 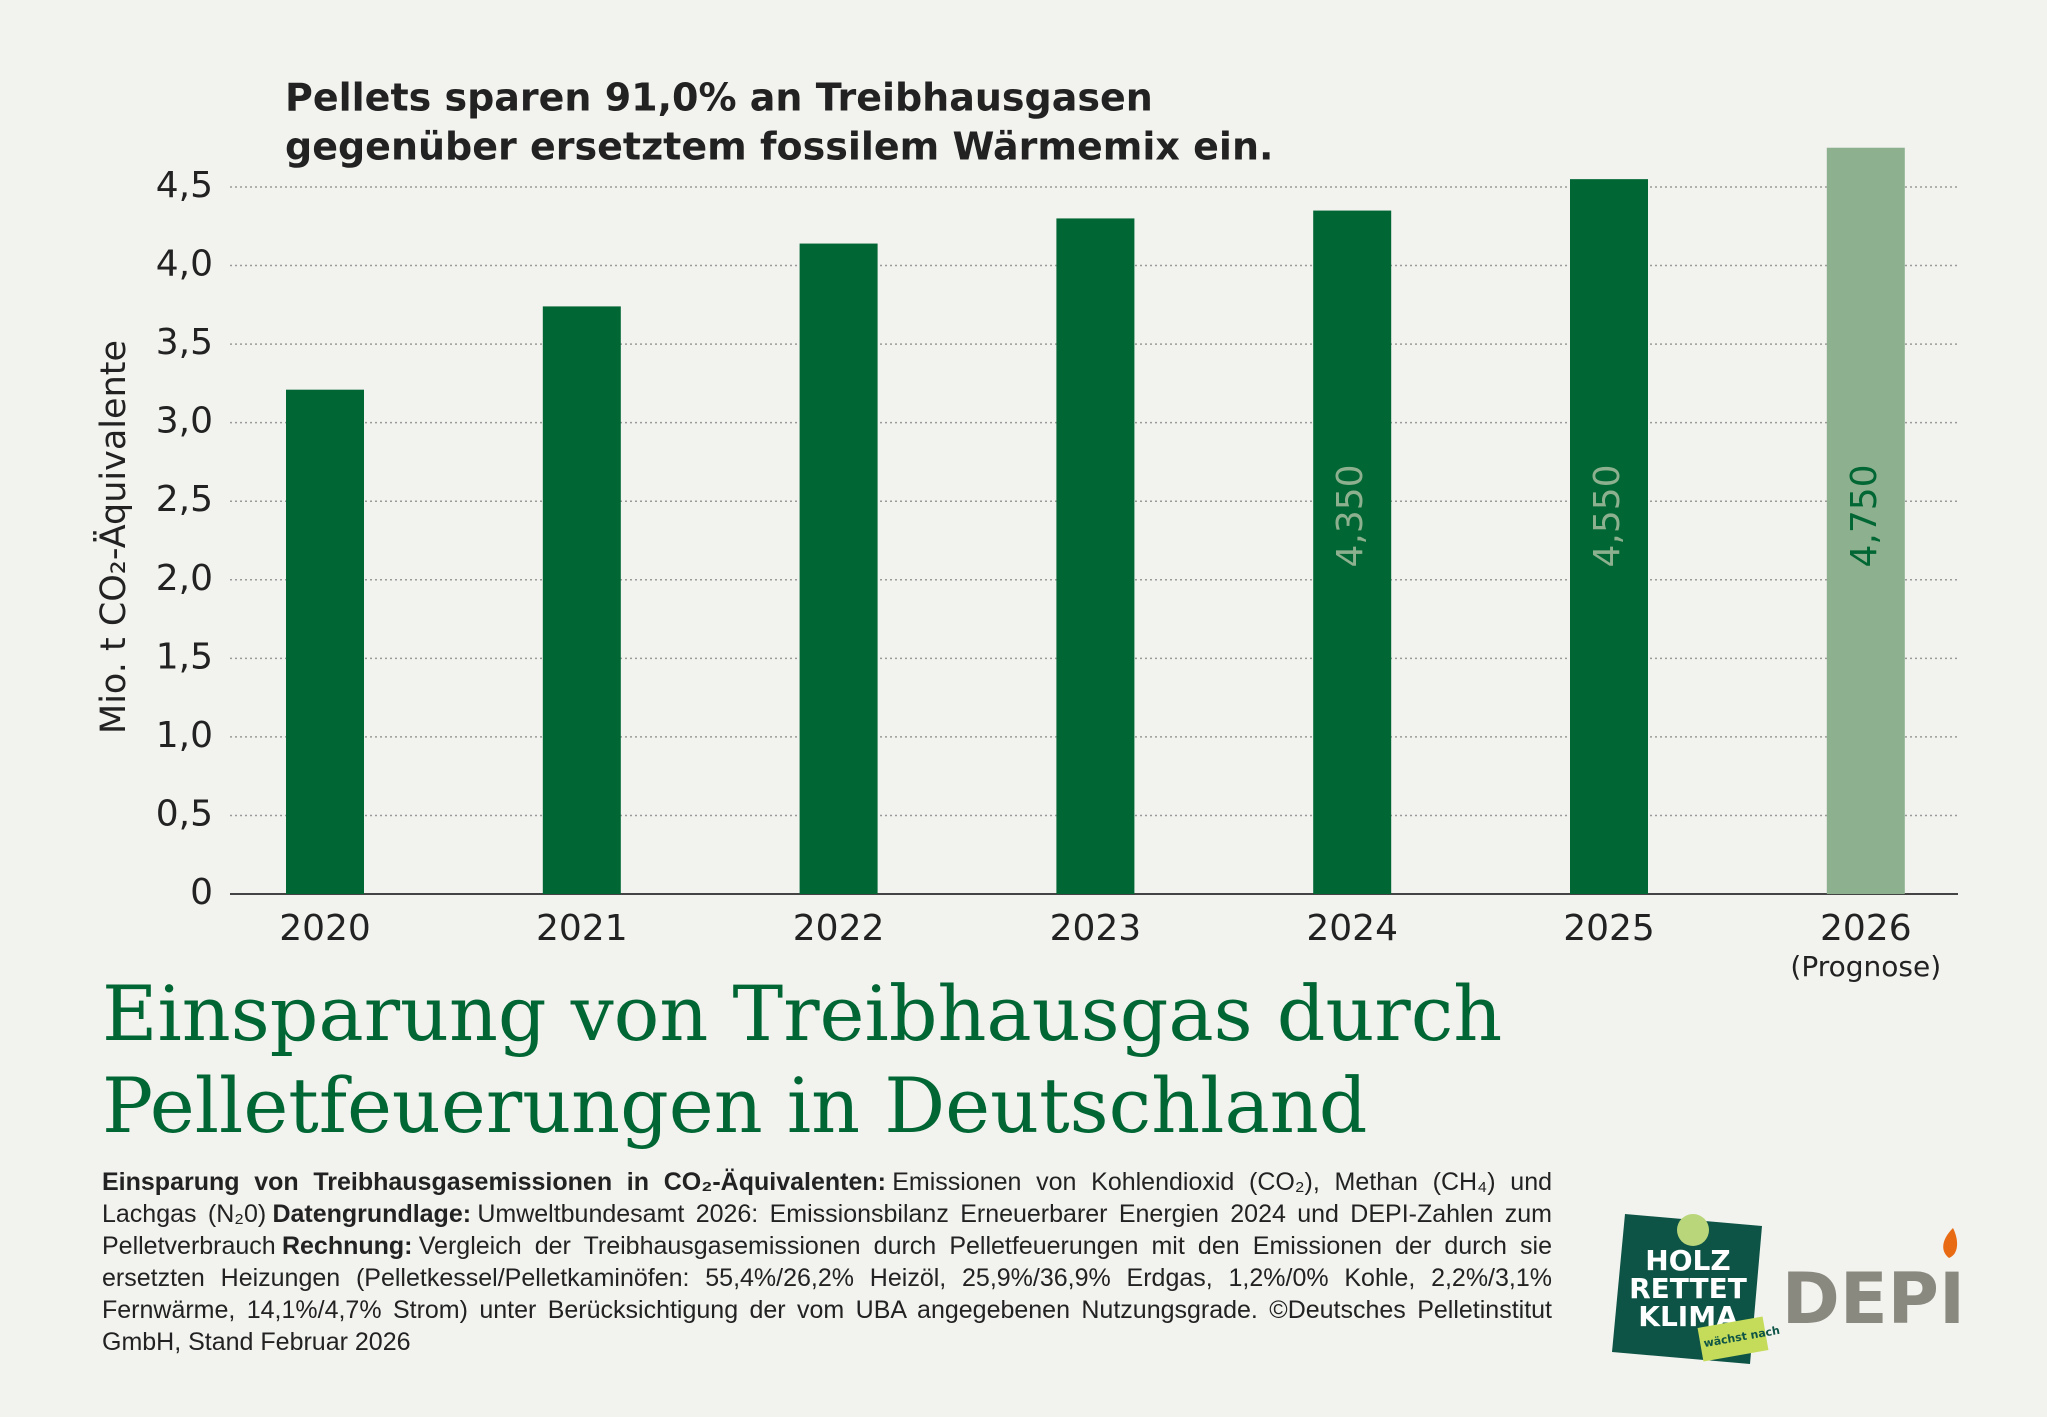 What do you see at coordinates (839, 928) in the screenshot?
I see `x-tick-label: 2022` at bounding box center [839, 928].